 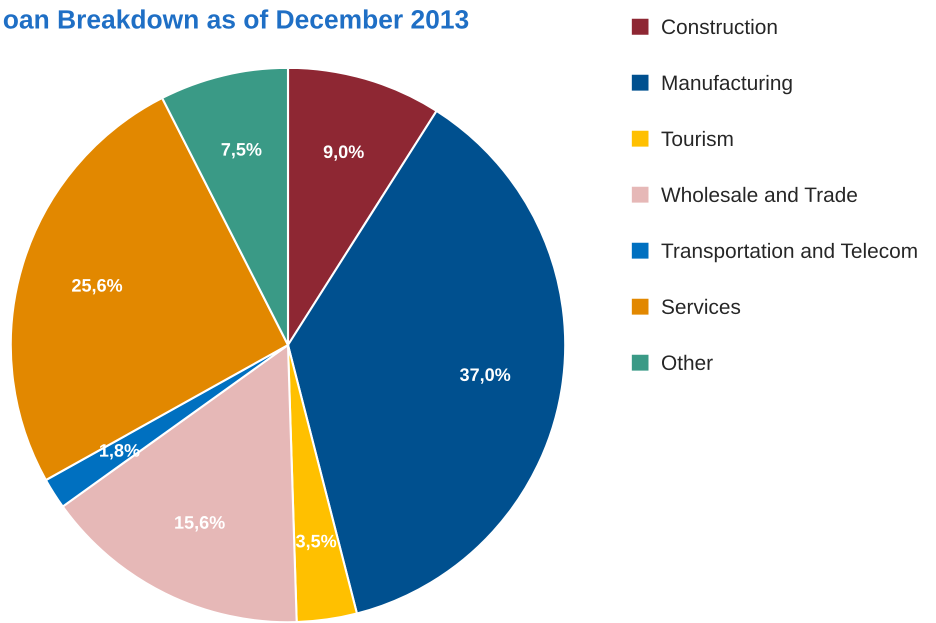 What do you see at coordinates (316, 542) in the screenshot?
I see `data-label: 3,5%` at bounding box center [316, 542].